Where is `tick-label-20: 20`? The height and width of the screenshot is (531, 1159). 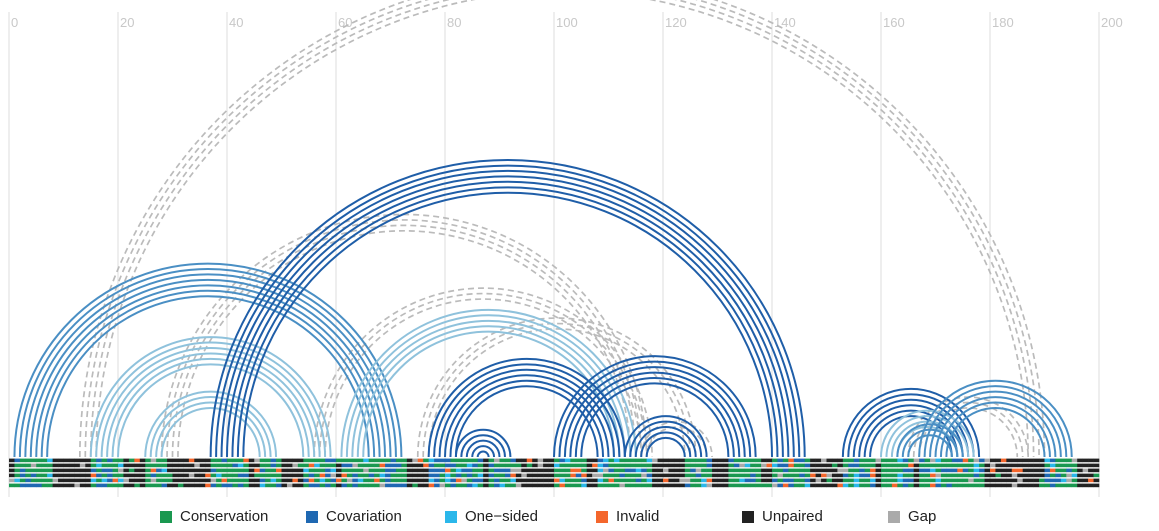
tick-label-20: 20 is located at coordinates (127, 22).